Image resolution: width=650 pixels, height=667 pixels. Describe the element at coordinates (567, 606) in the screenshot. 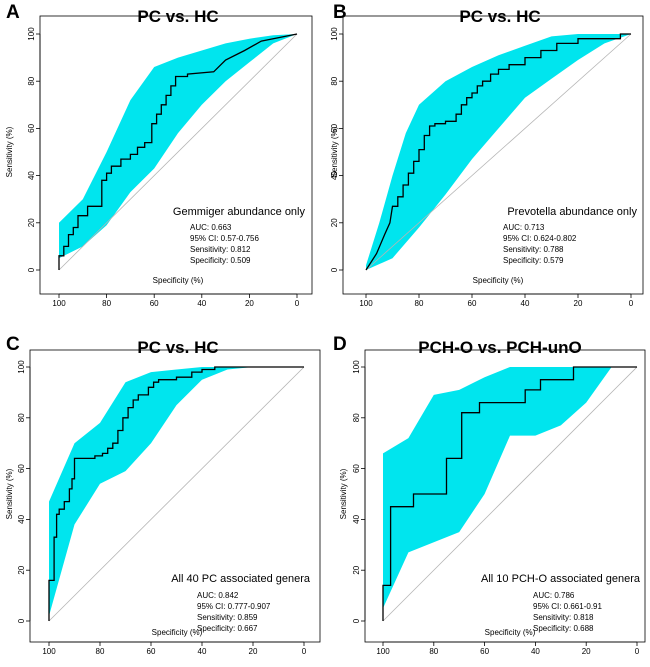

I see `stat-line: 95% CI: 0.661-0.91` at that location.